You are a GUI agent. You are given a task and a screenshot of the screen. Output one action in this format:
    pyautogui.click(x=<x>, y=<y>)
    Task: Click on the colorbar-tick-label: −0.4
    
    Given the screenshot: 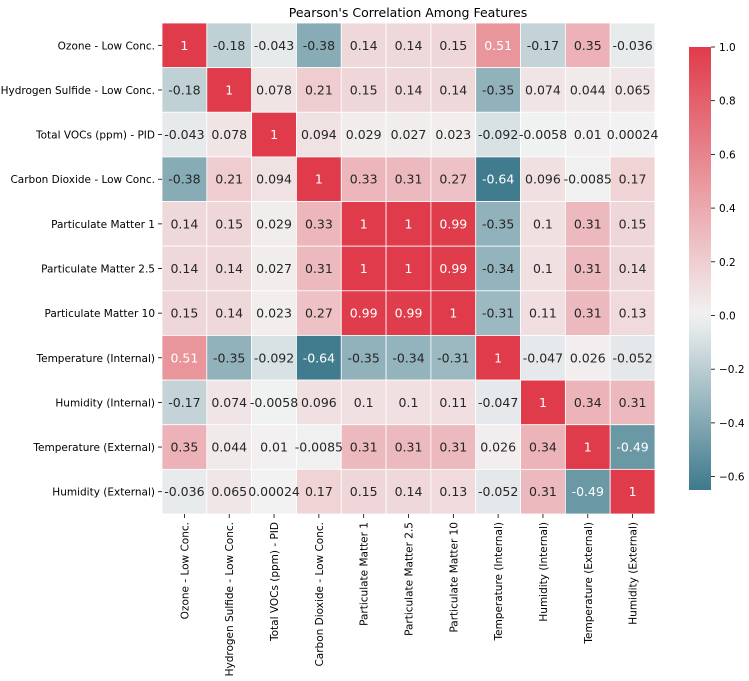 What is the action you would take?
    pyautogui.click(x=732, y=424)
    